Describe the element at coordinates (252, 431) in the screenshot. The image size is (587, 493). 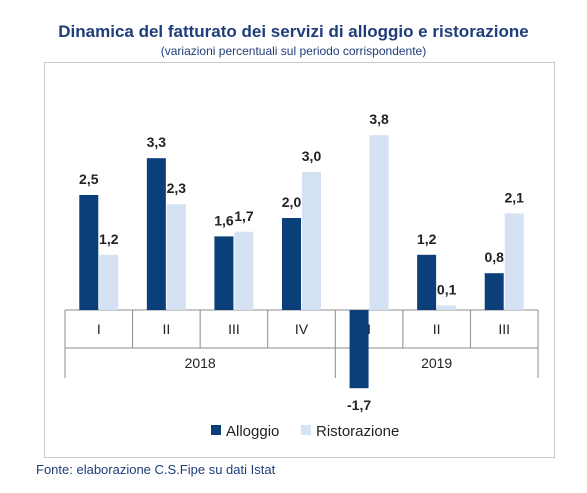
I see `legend-label: Alloggio` at that location.